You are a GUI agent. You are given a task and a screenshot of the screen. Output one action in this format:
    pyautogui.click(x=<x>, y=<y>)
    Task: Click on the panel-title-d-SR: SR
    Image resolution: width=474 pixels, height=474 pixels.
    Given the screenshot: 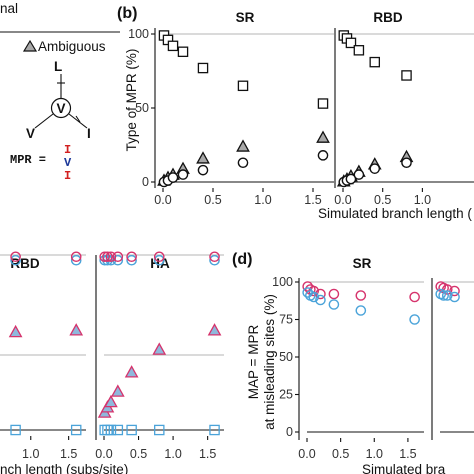 What is the action you would take?
    pyautogui.click(x=362, y=263)
    